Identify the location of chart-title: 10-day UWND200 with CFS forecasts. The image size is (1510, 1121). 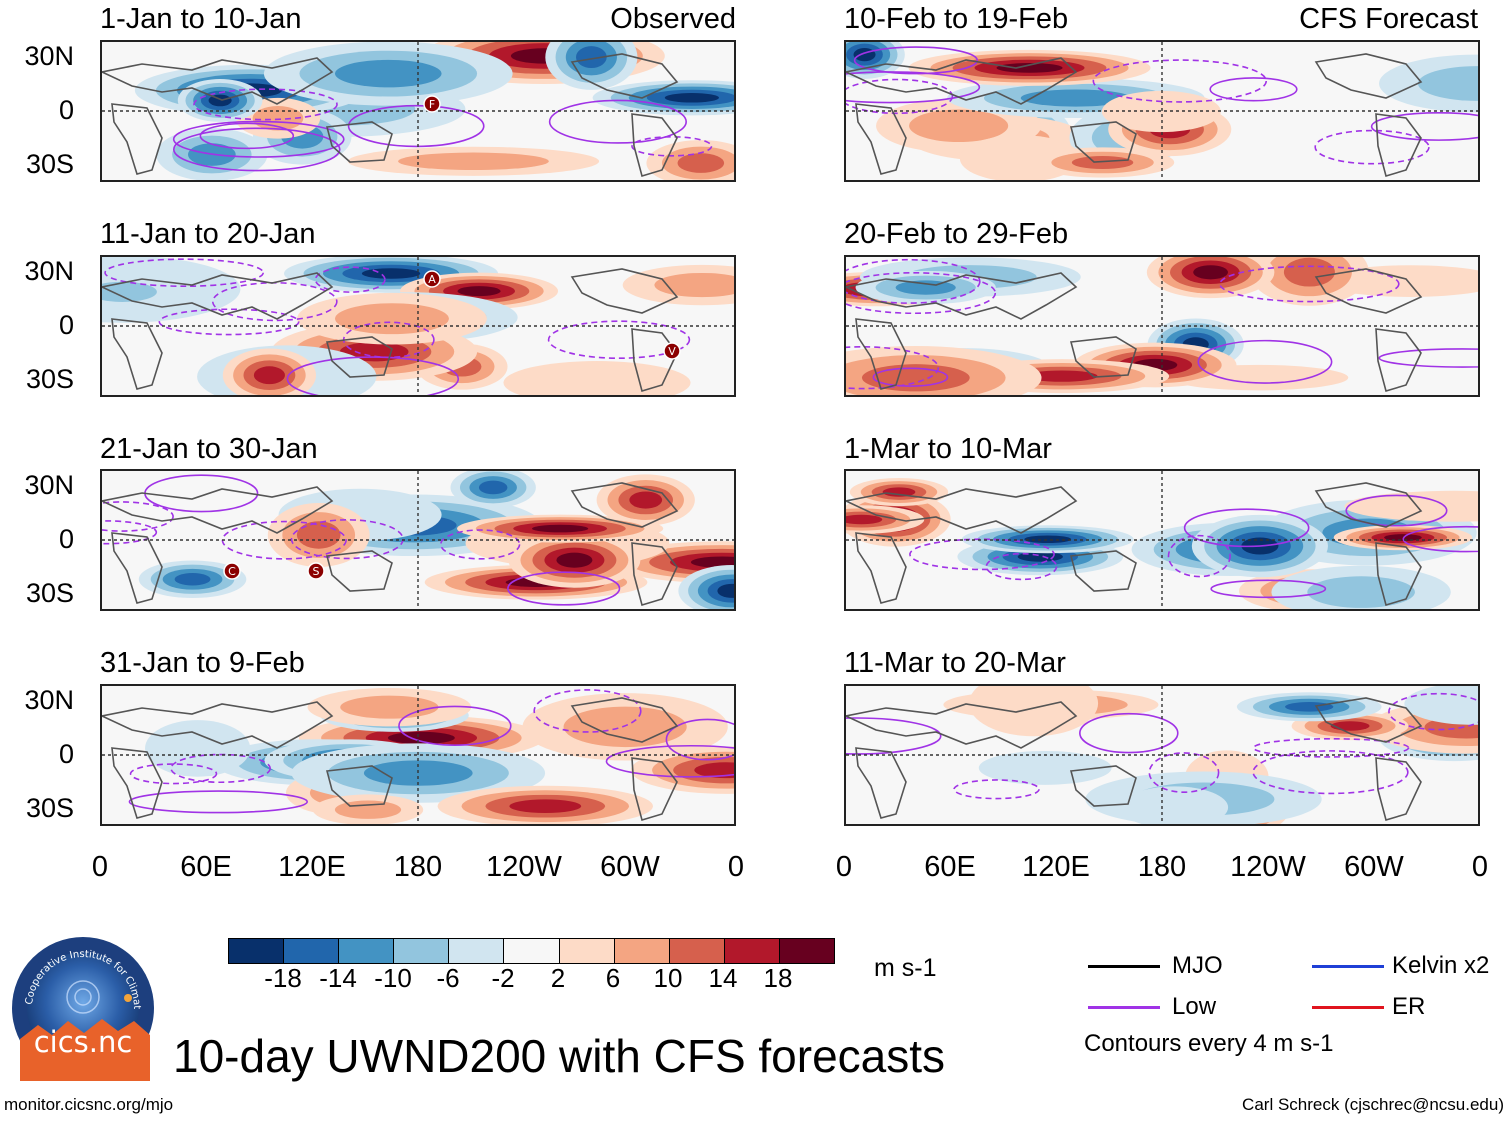
(559, 1056).